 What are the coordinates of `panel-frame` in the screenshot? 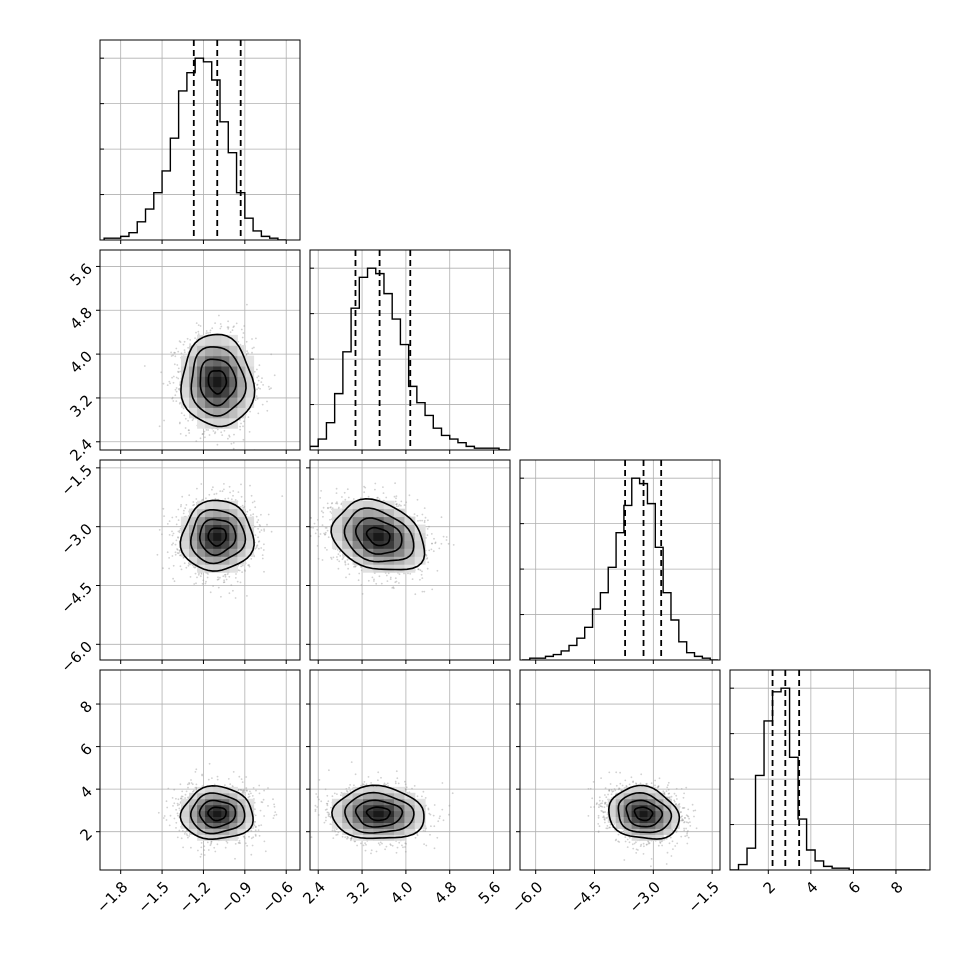 It's located at (200, 350).